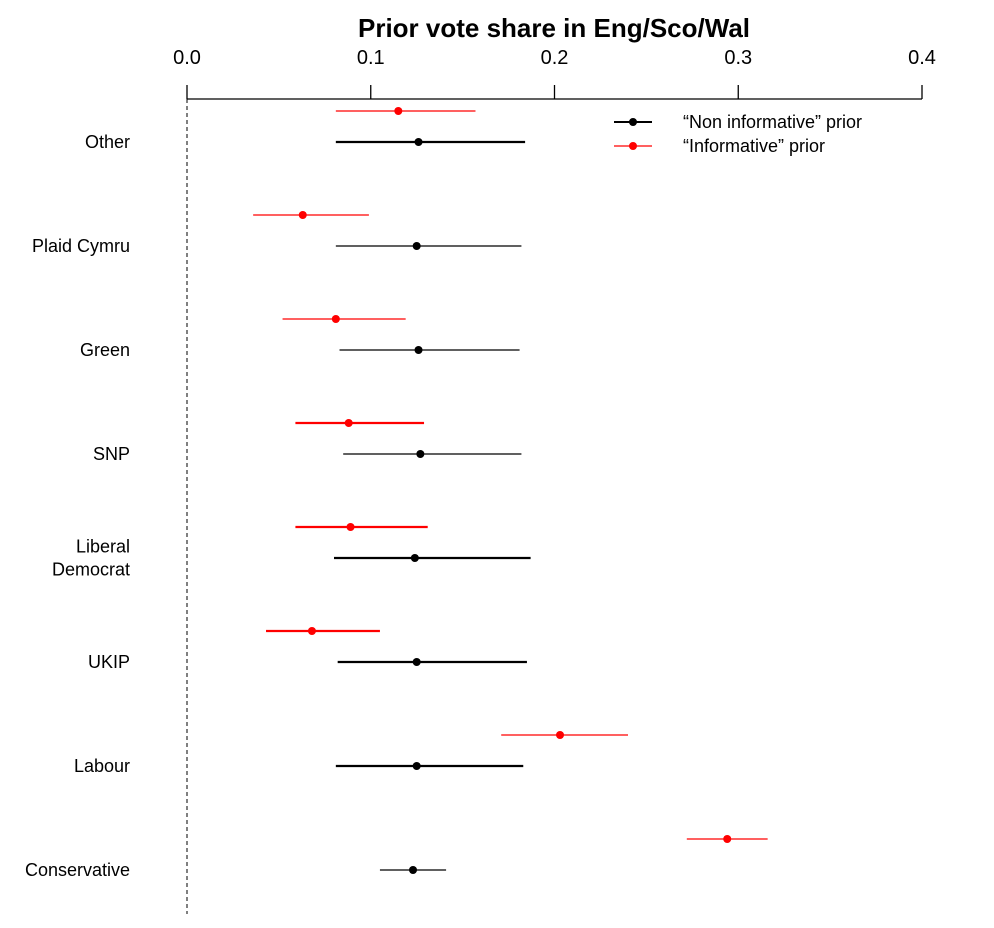 The image size is (994, 928). What do you see at coordinates (738, 58) in the screenshot?
I see `x-tick-label: 0.3` at bounding box center [738, 58].